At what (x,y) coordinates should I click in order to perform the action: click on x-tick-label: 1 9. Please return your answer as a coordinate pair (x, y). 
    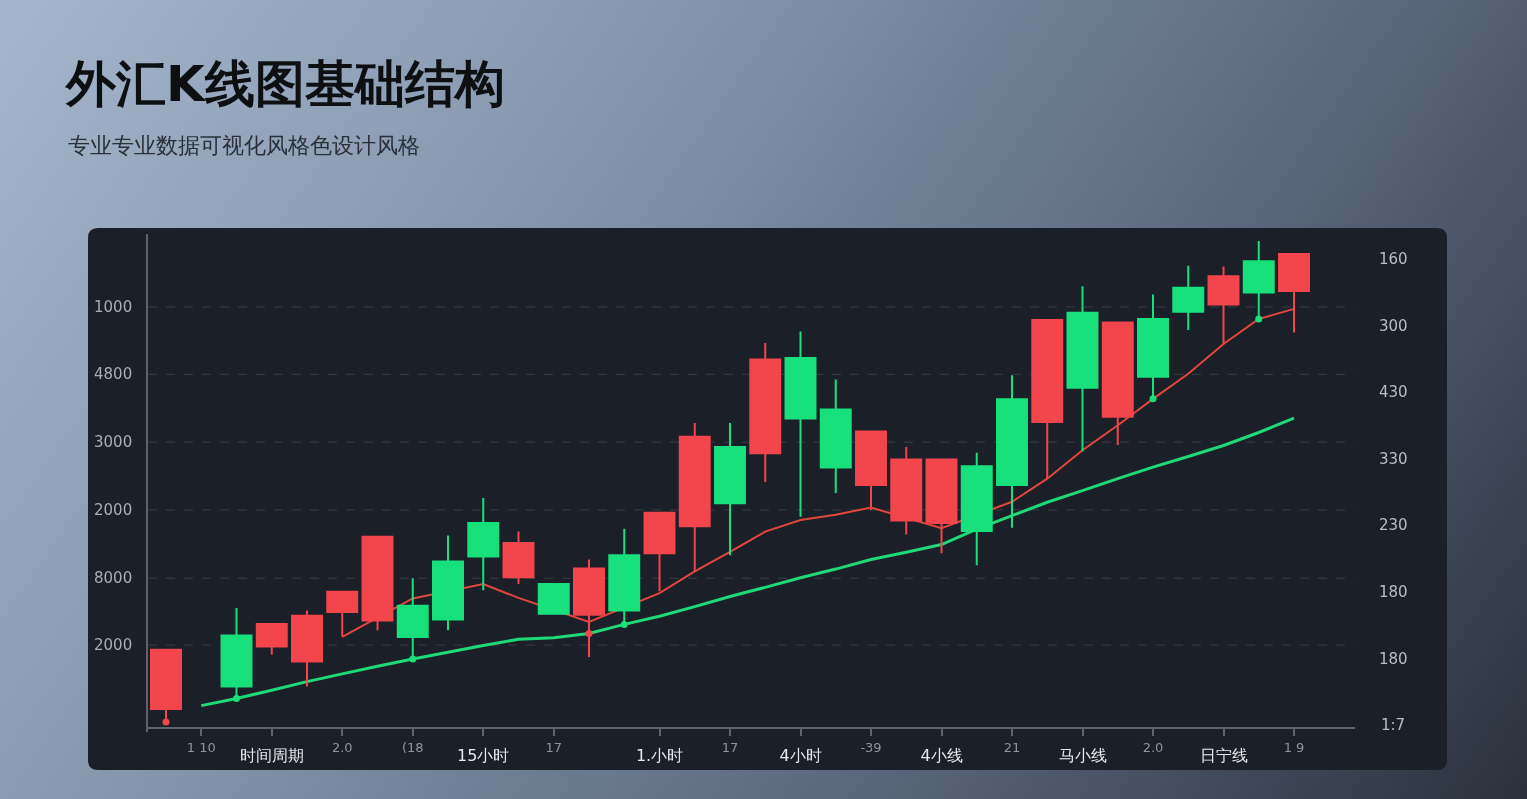
    Looking at the image, I should click on (1294, 747).